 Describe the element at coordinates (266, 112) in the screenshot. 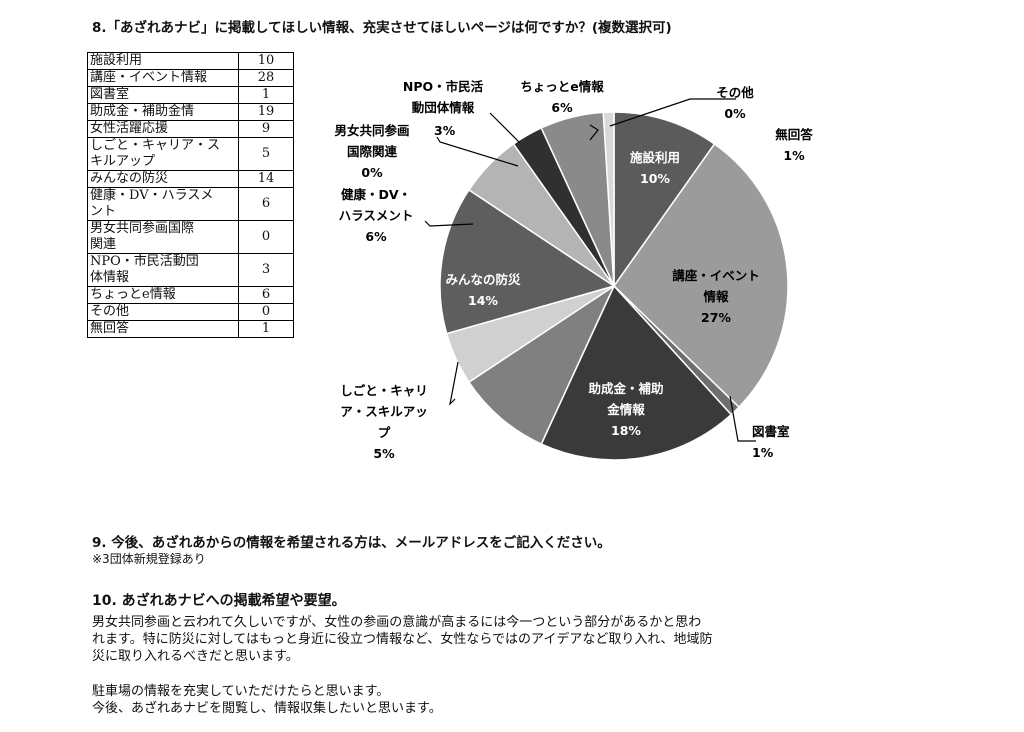

I see `count-cell: 19` at that location.